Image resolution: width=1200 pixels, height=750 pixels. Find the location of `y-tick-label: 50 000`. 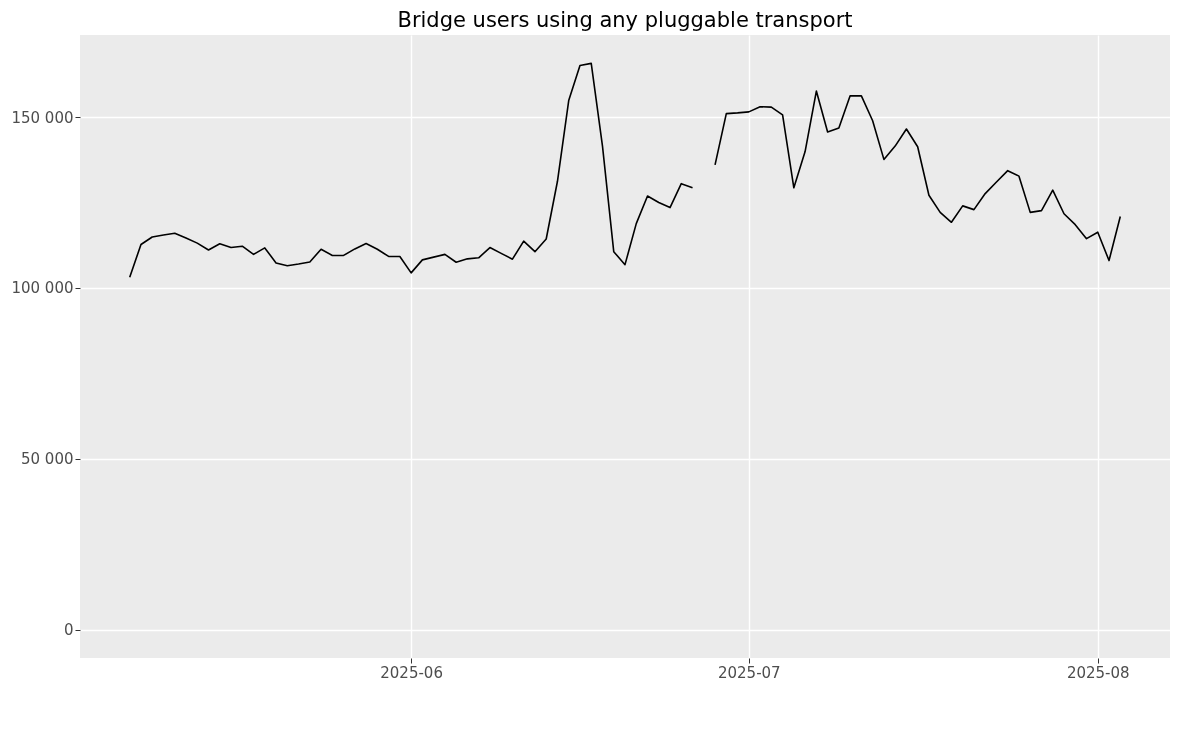

y-tick-label: 50 000 is located at coordinates (47, 459).